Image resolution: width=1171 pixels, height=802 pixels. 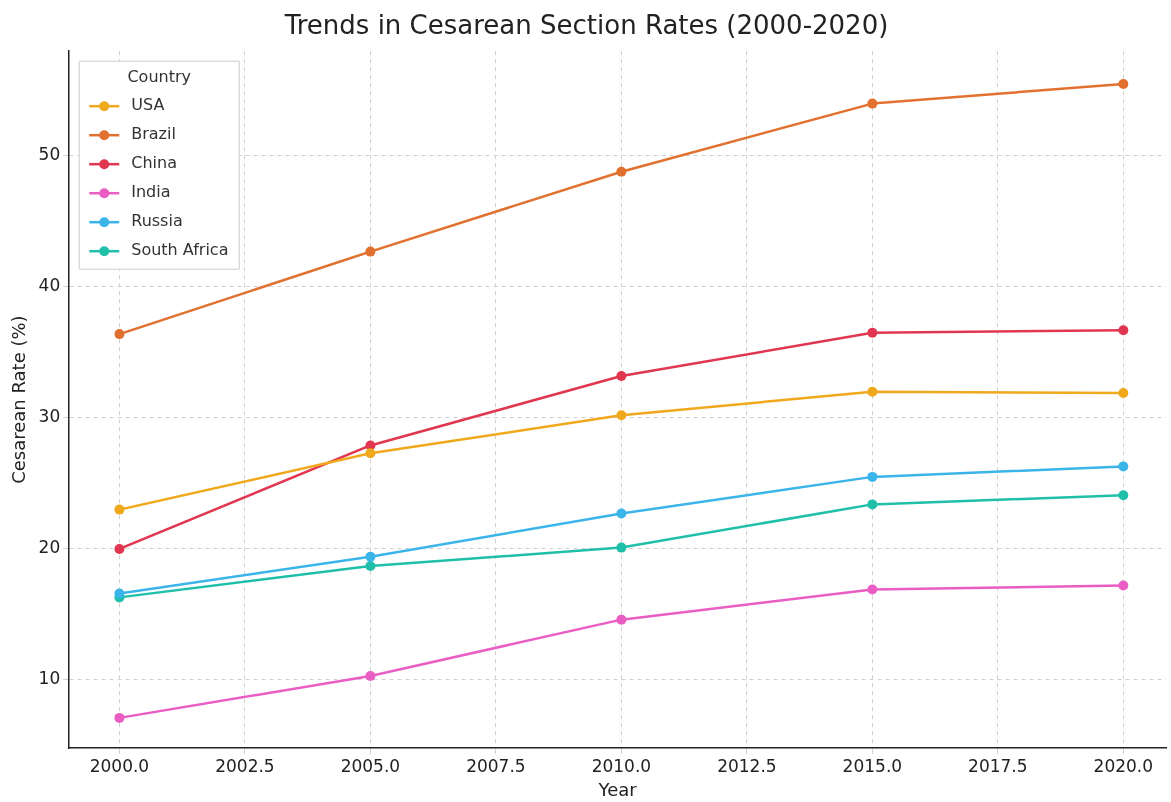 I want to click on x-tick-label: 2007.5, so click(x=496, y=765).